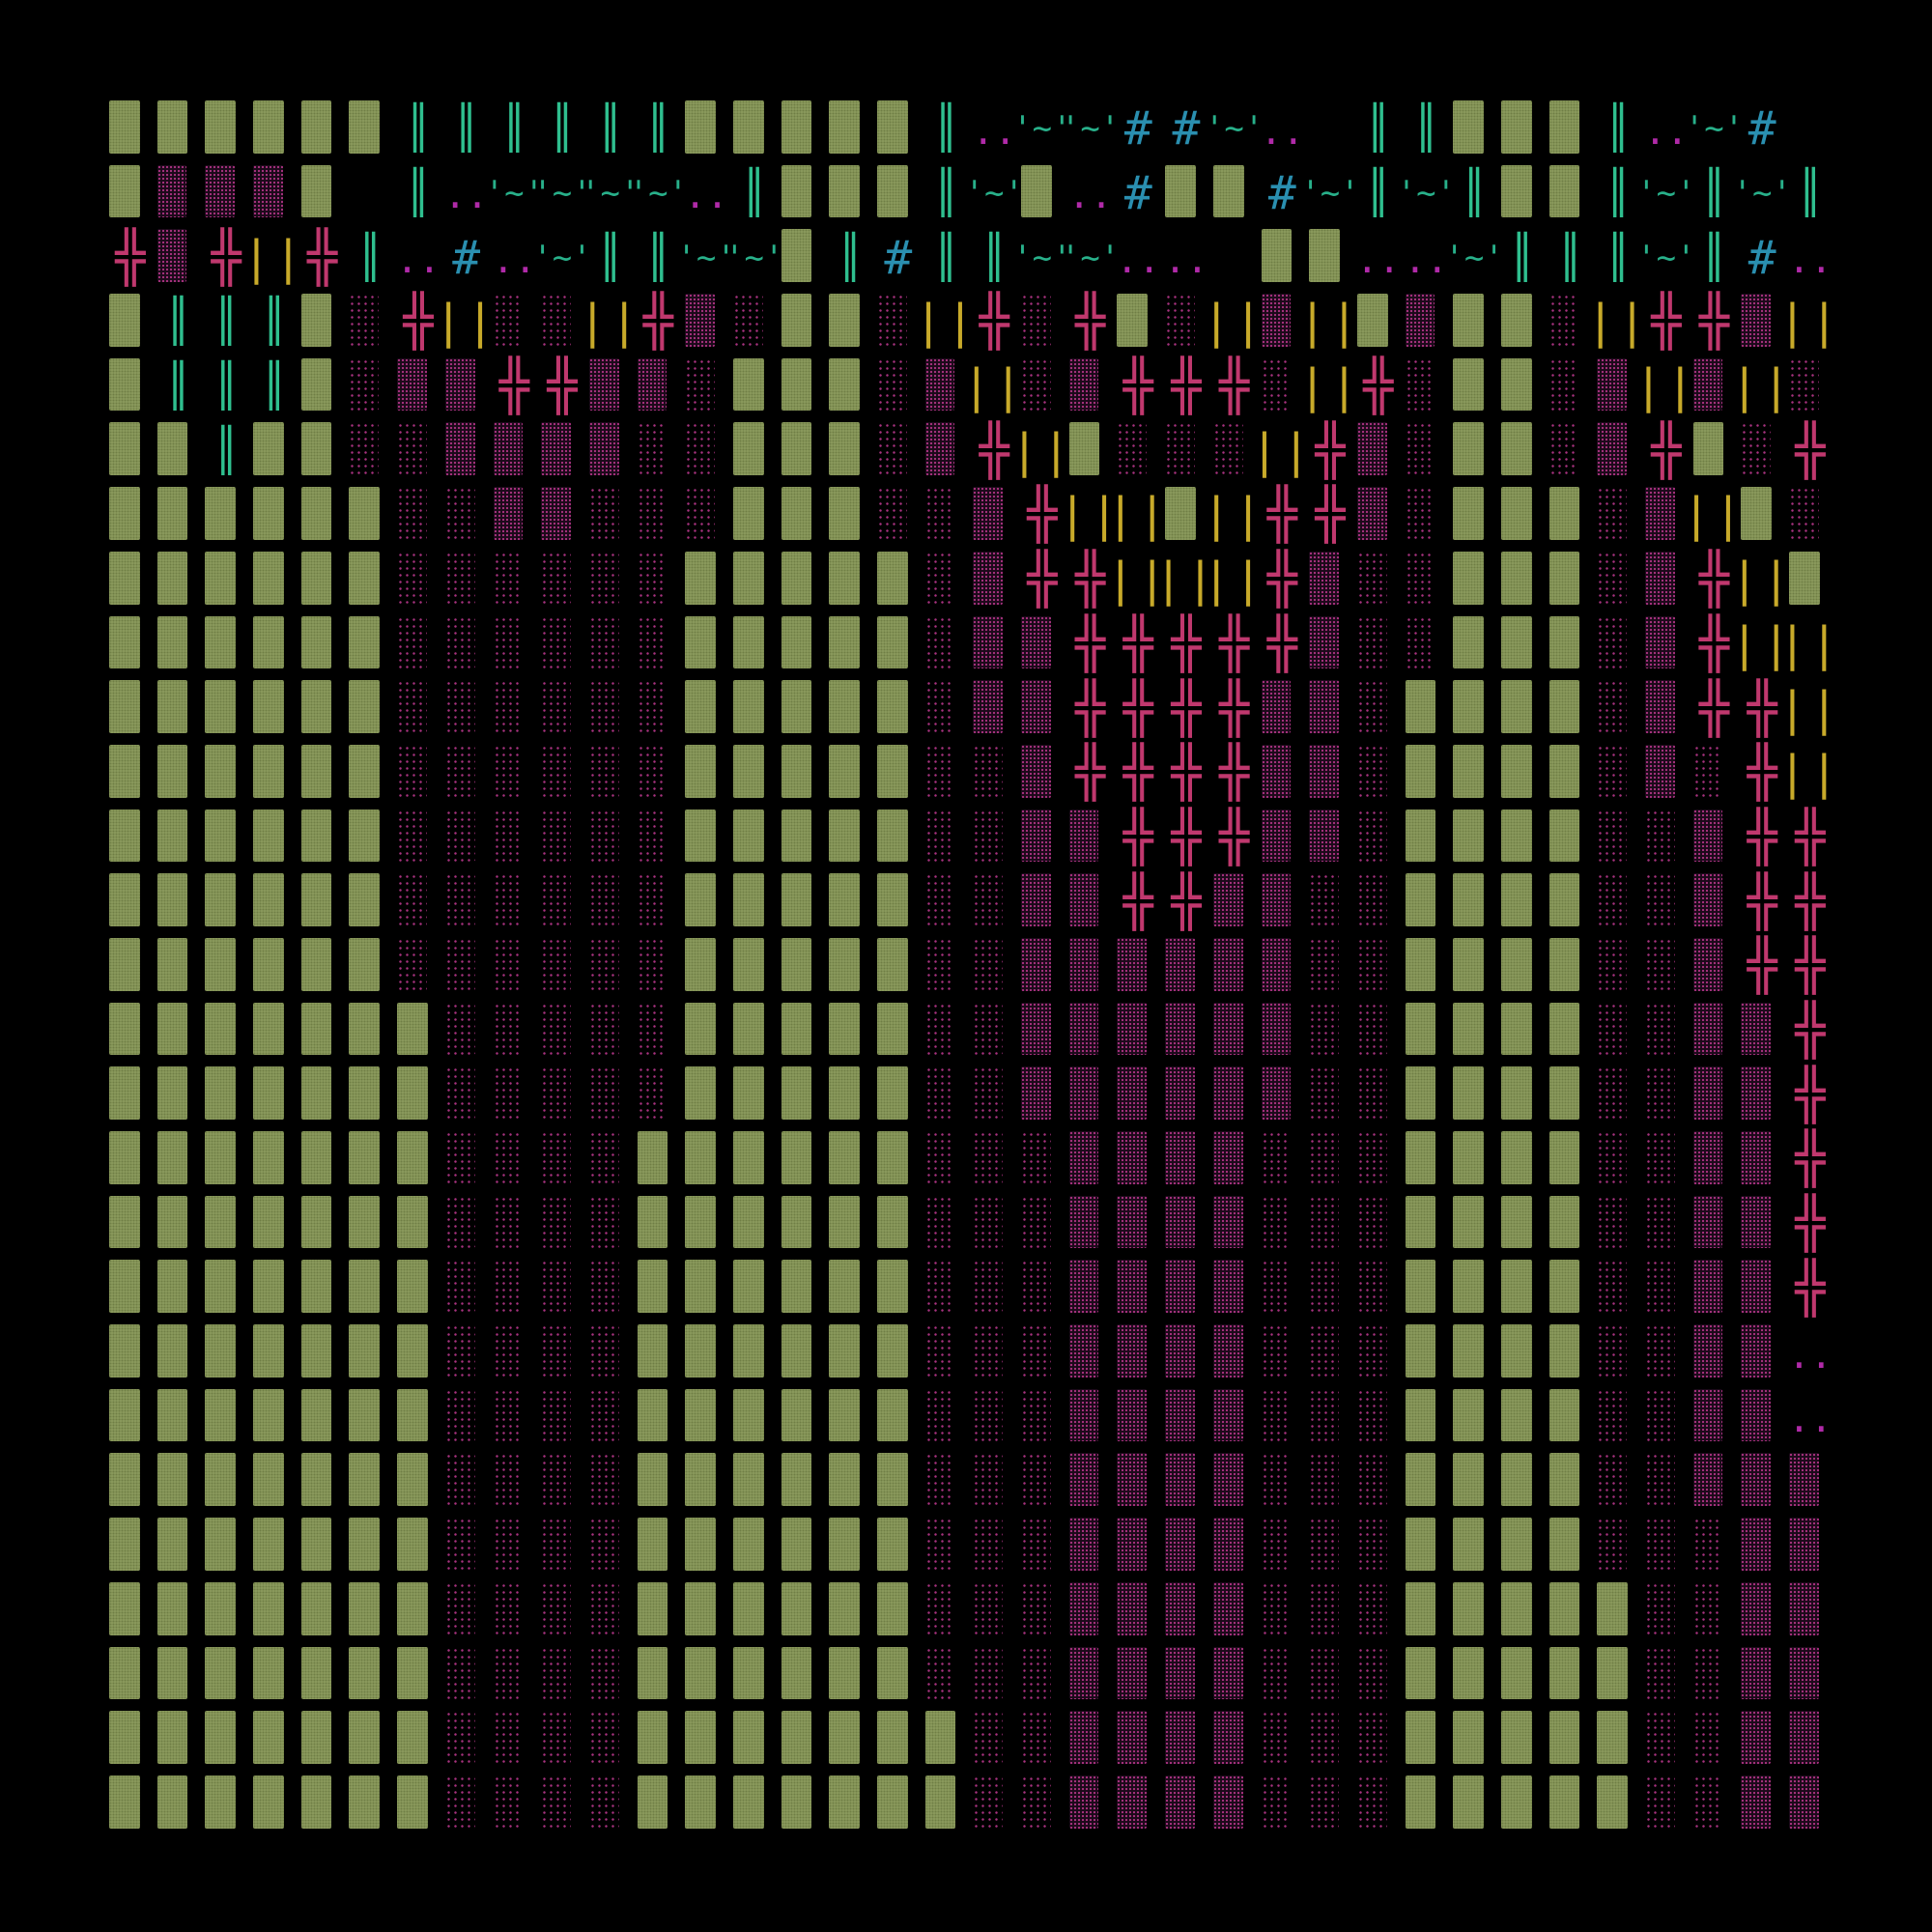  What do you see at coordinates (1522, 257) in the screenshot?
I see `pillar-icon: ║` at bounding box center [1522, 257].